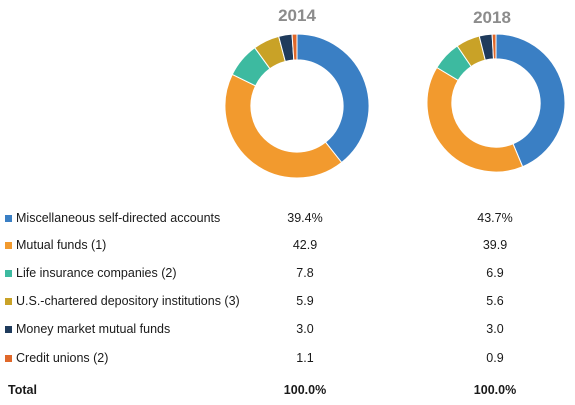  I want to click on total-row: Total 100.0% 100.0%, so click(287, 392).